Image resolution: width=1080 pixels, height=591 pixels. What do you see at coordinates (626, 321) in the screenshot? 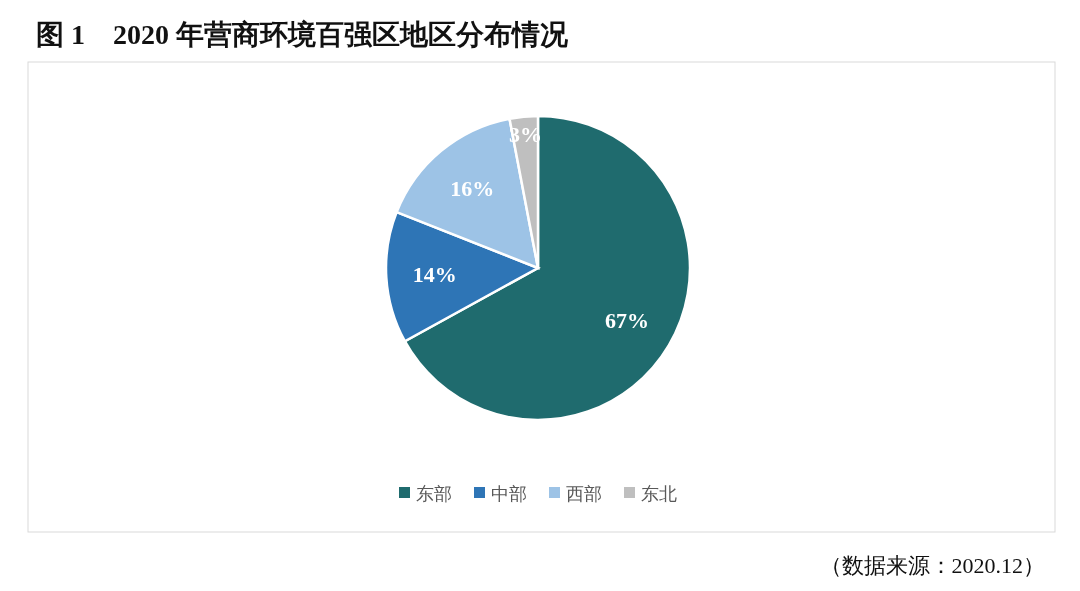
I see `data-label: 67%` at bounding box center [626, 321].